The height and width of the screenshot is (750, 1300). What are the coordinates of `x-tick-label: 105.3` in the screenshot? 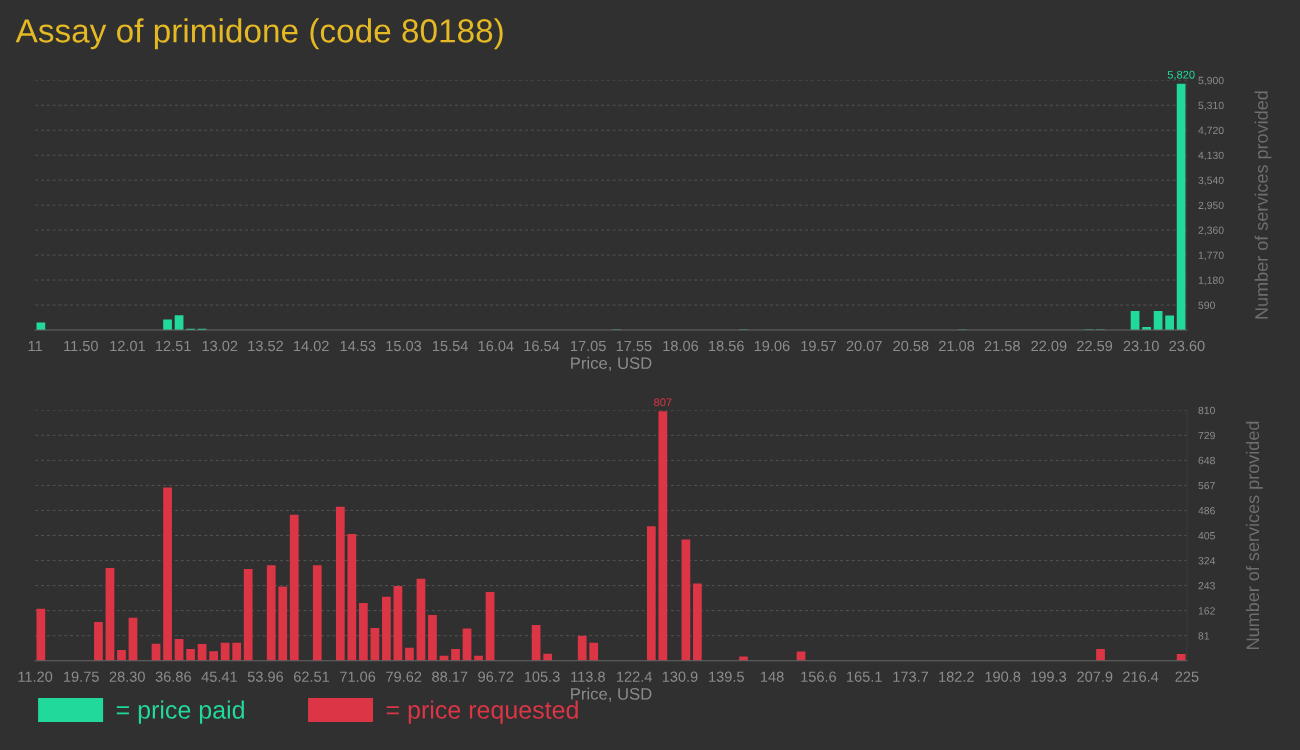 It's located at (542, 676).